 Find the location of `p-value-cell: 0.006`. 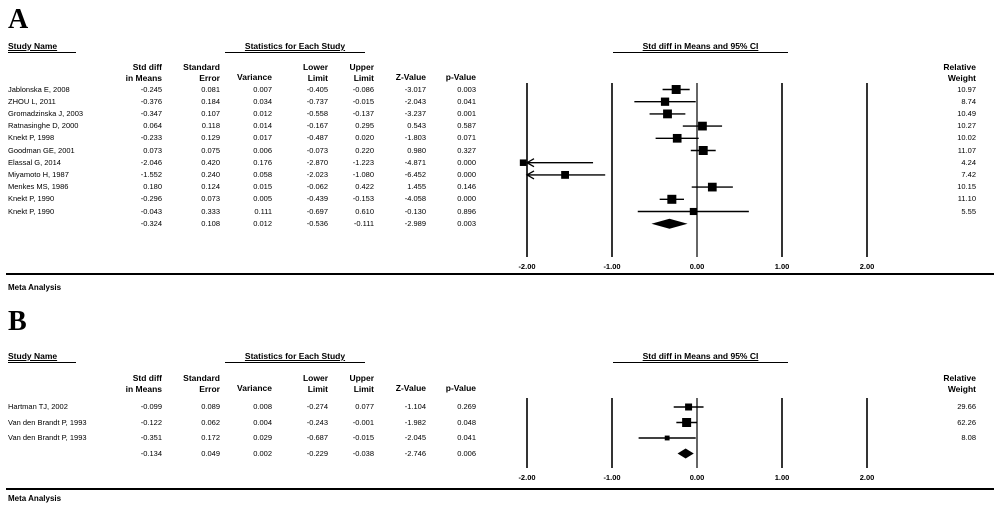

p-value-cell: 0.006 is located at coordinates (466, 453).